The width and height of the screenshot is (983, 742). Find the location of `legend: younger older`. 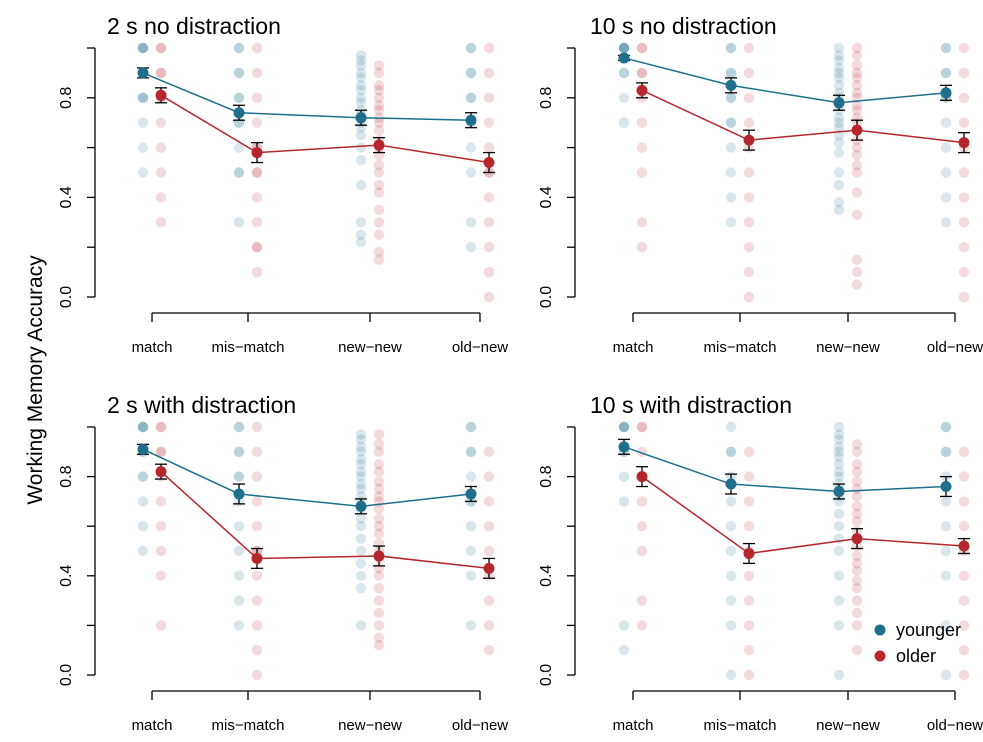

legend: younger older is located at coordinates (917, 643).